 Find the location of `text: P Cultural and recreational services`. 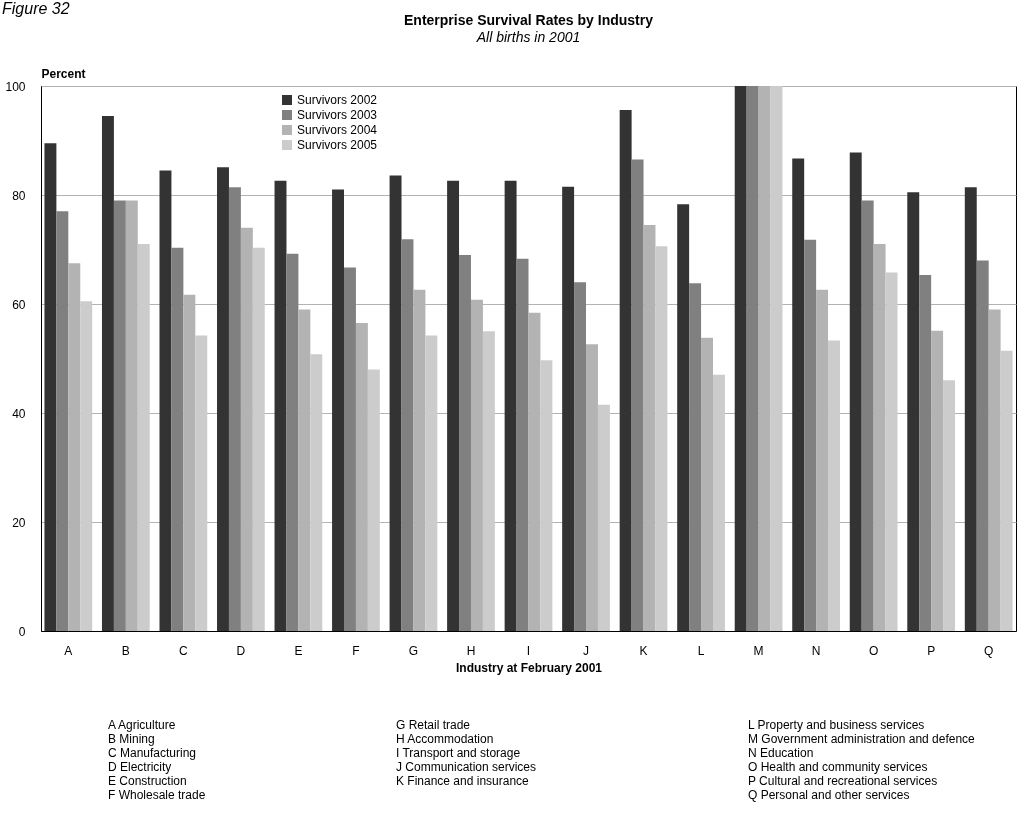

text: P Cultural and recreational services is located at coordinates (843, 781).